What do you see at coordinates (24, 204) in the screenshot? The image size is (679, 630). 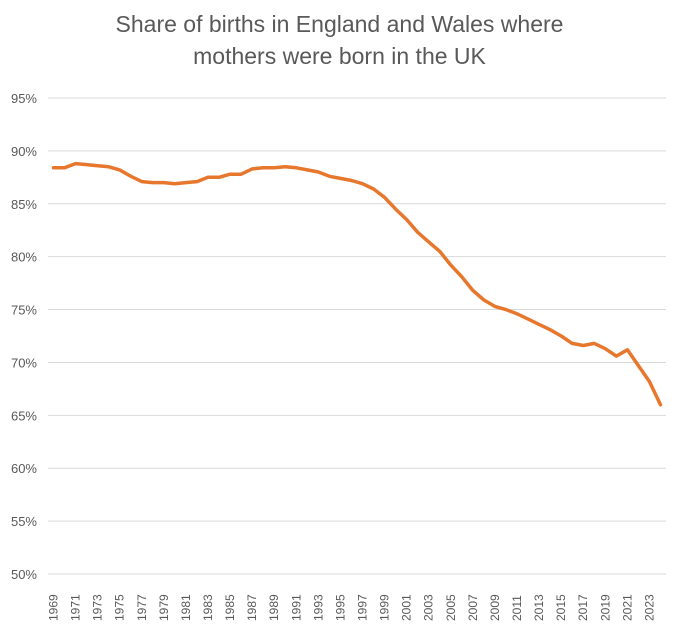 I see `y-tick-label: 85%` at bounding box center [24, 204].